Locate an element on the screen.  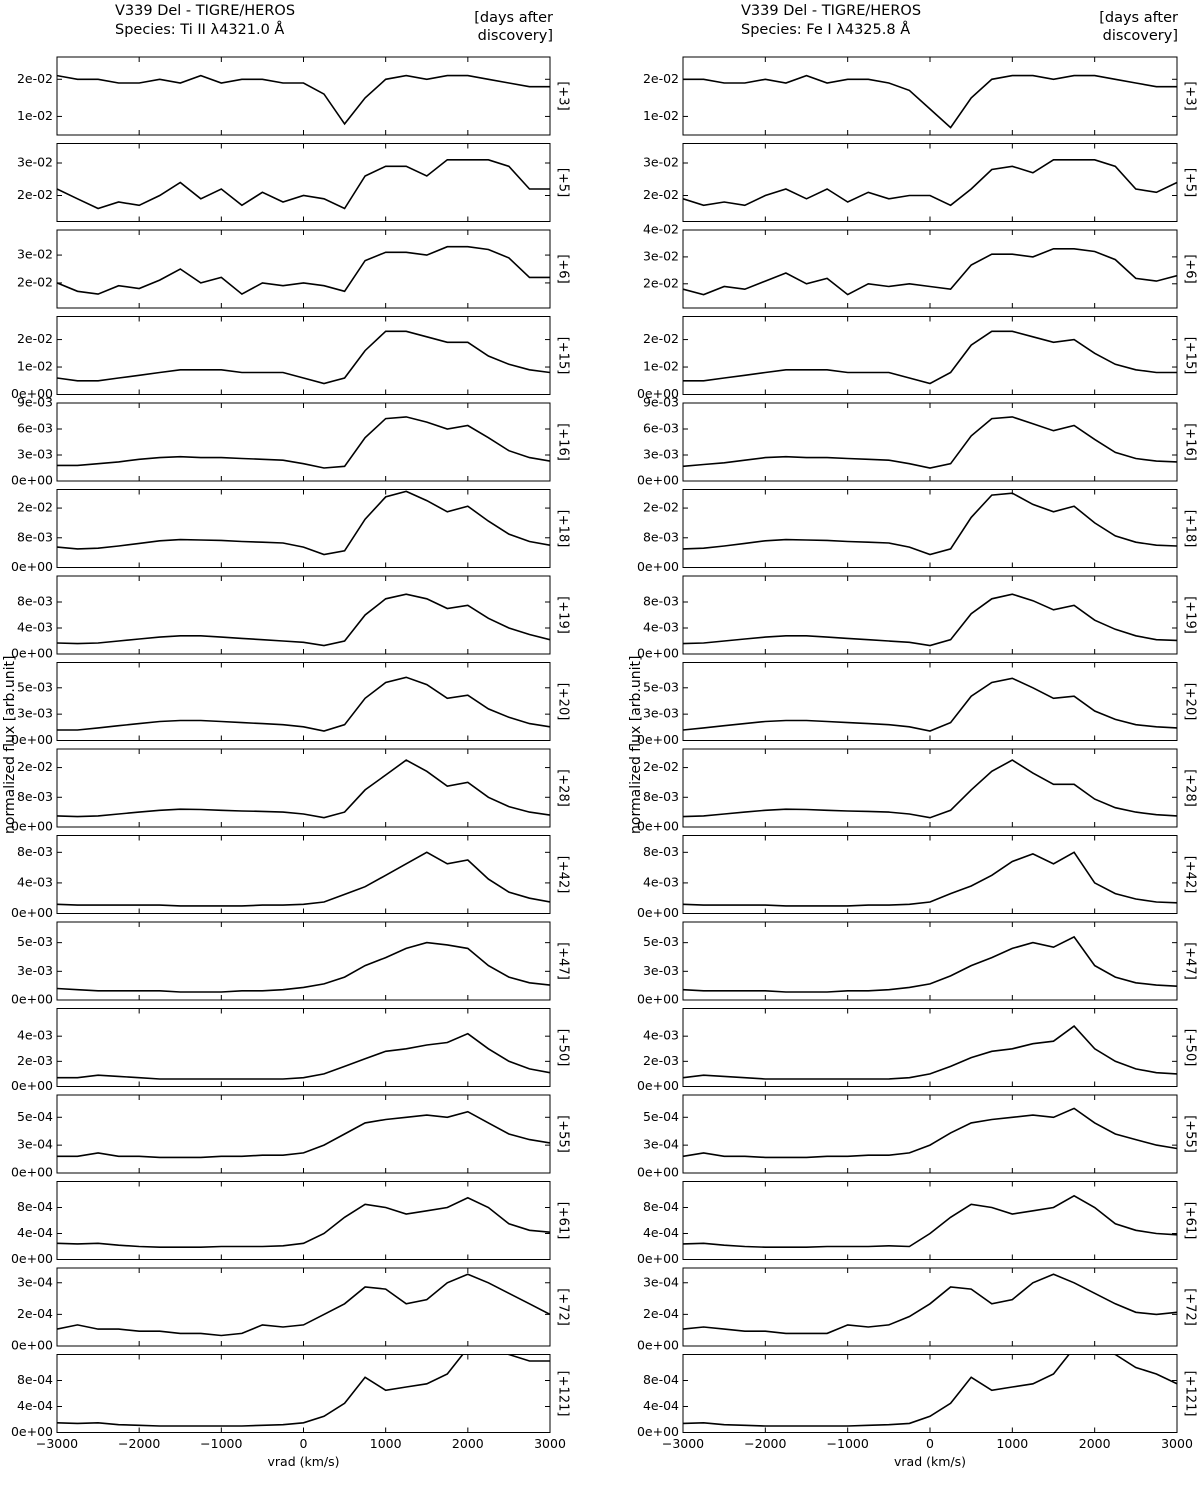
y-tick-label: 5e-03 is located at coordinates (35, 941).